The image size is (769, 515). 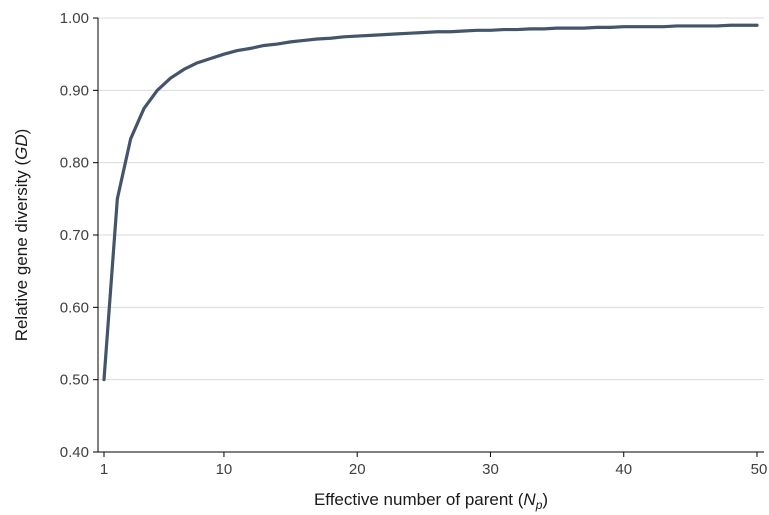 I want to click on y-tick-label: 1.00, so click(x=74, y=18).